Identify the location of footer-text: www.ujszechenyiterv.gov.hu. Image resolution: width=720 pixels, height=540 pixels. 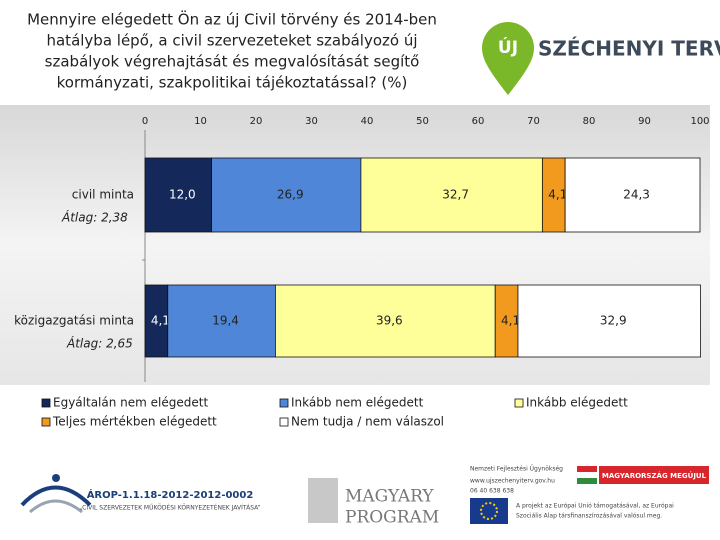
(512, 481).